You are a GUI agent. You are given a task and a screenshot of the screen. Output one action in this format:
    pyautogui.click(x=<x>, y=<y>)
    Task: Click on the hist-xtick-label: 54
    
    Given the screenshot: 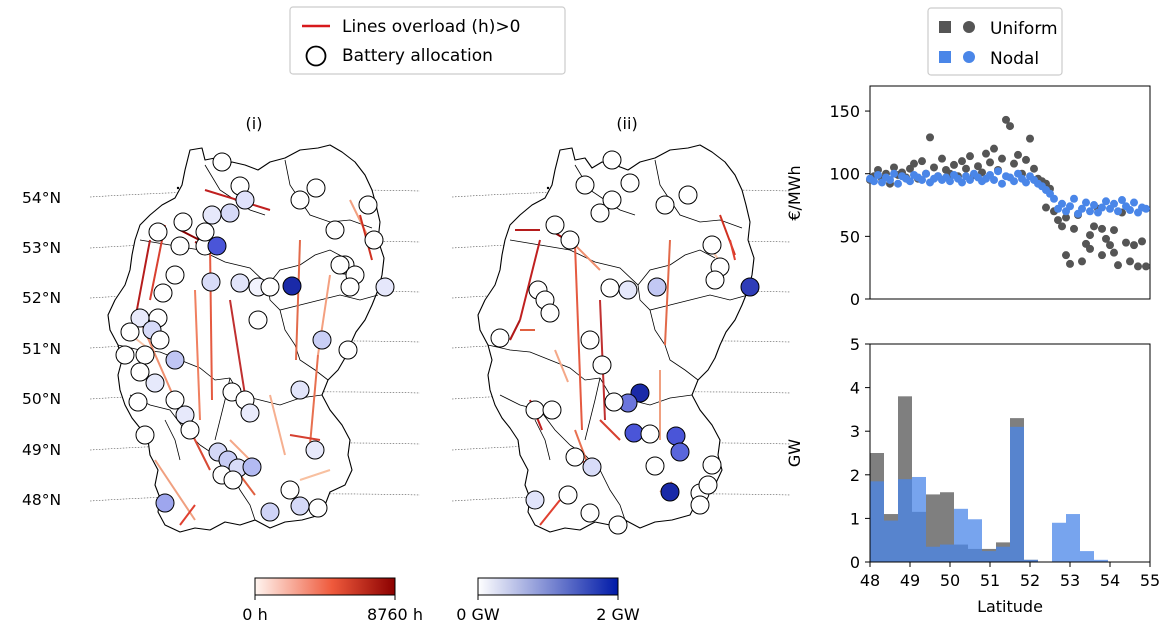 What is the action you would take?
    pyautogui.click(x=1110, y=580)
    